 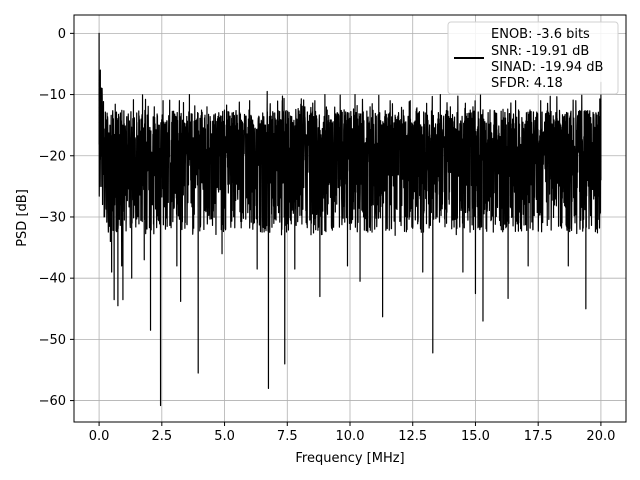 What do you see at coordinates (52, 156) in the screenshot?
I see `y-tick-label: −20` at bounding box center [52, 156].